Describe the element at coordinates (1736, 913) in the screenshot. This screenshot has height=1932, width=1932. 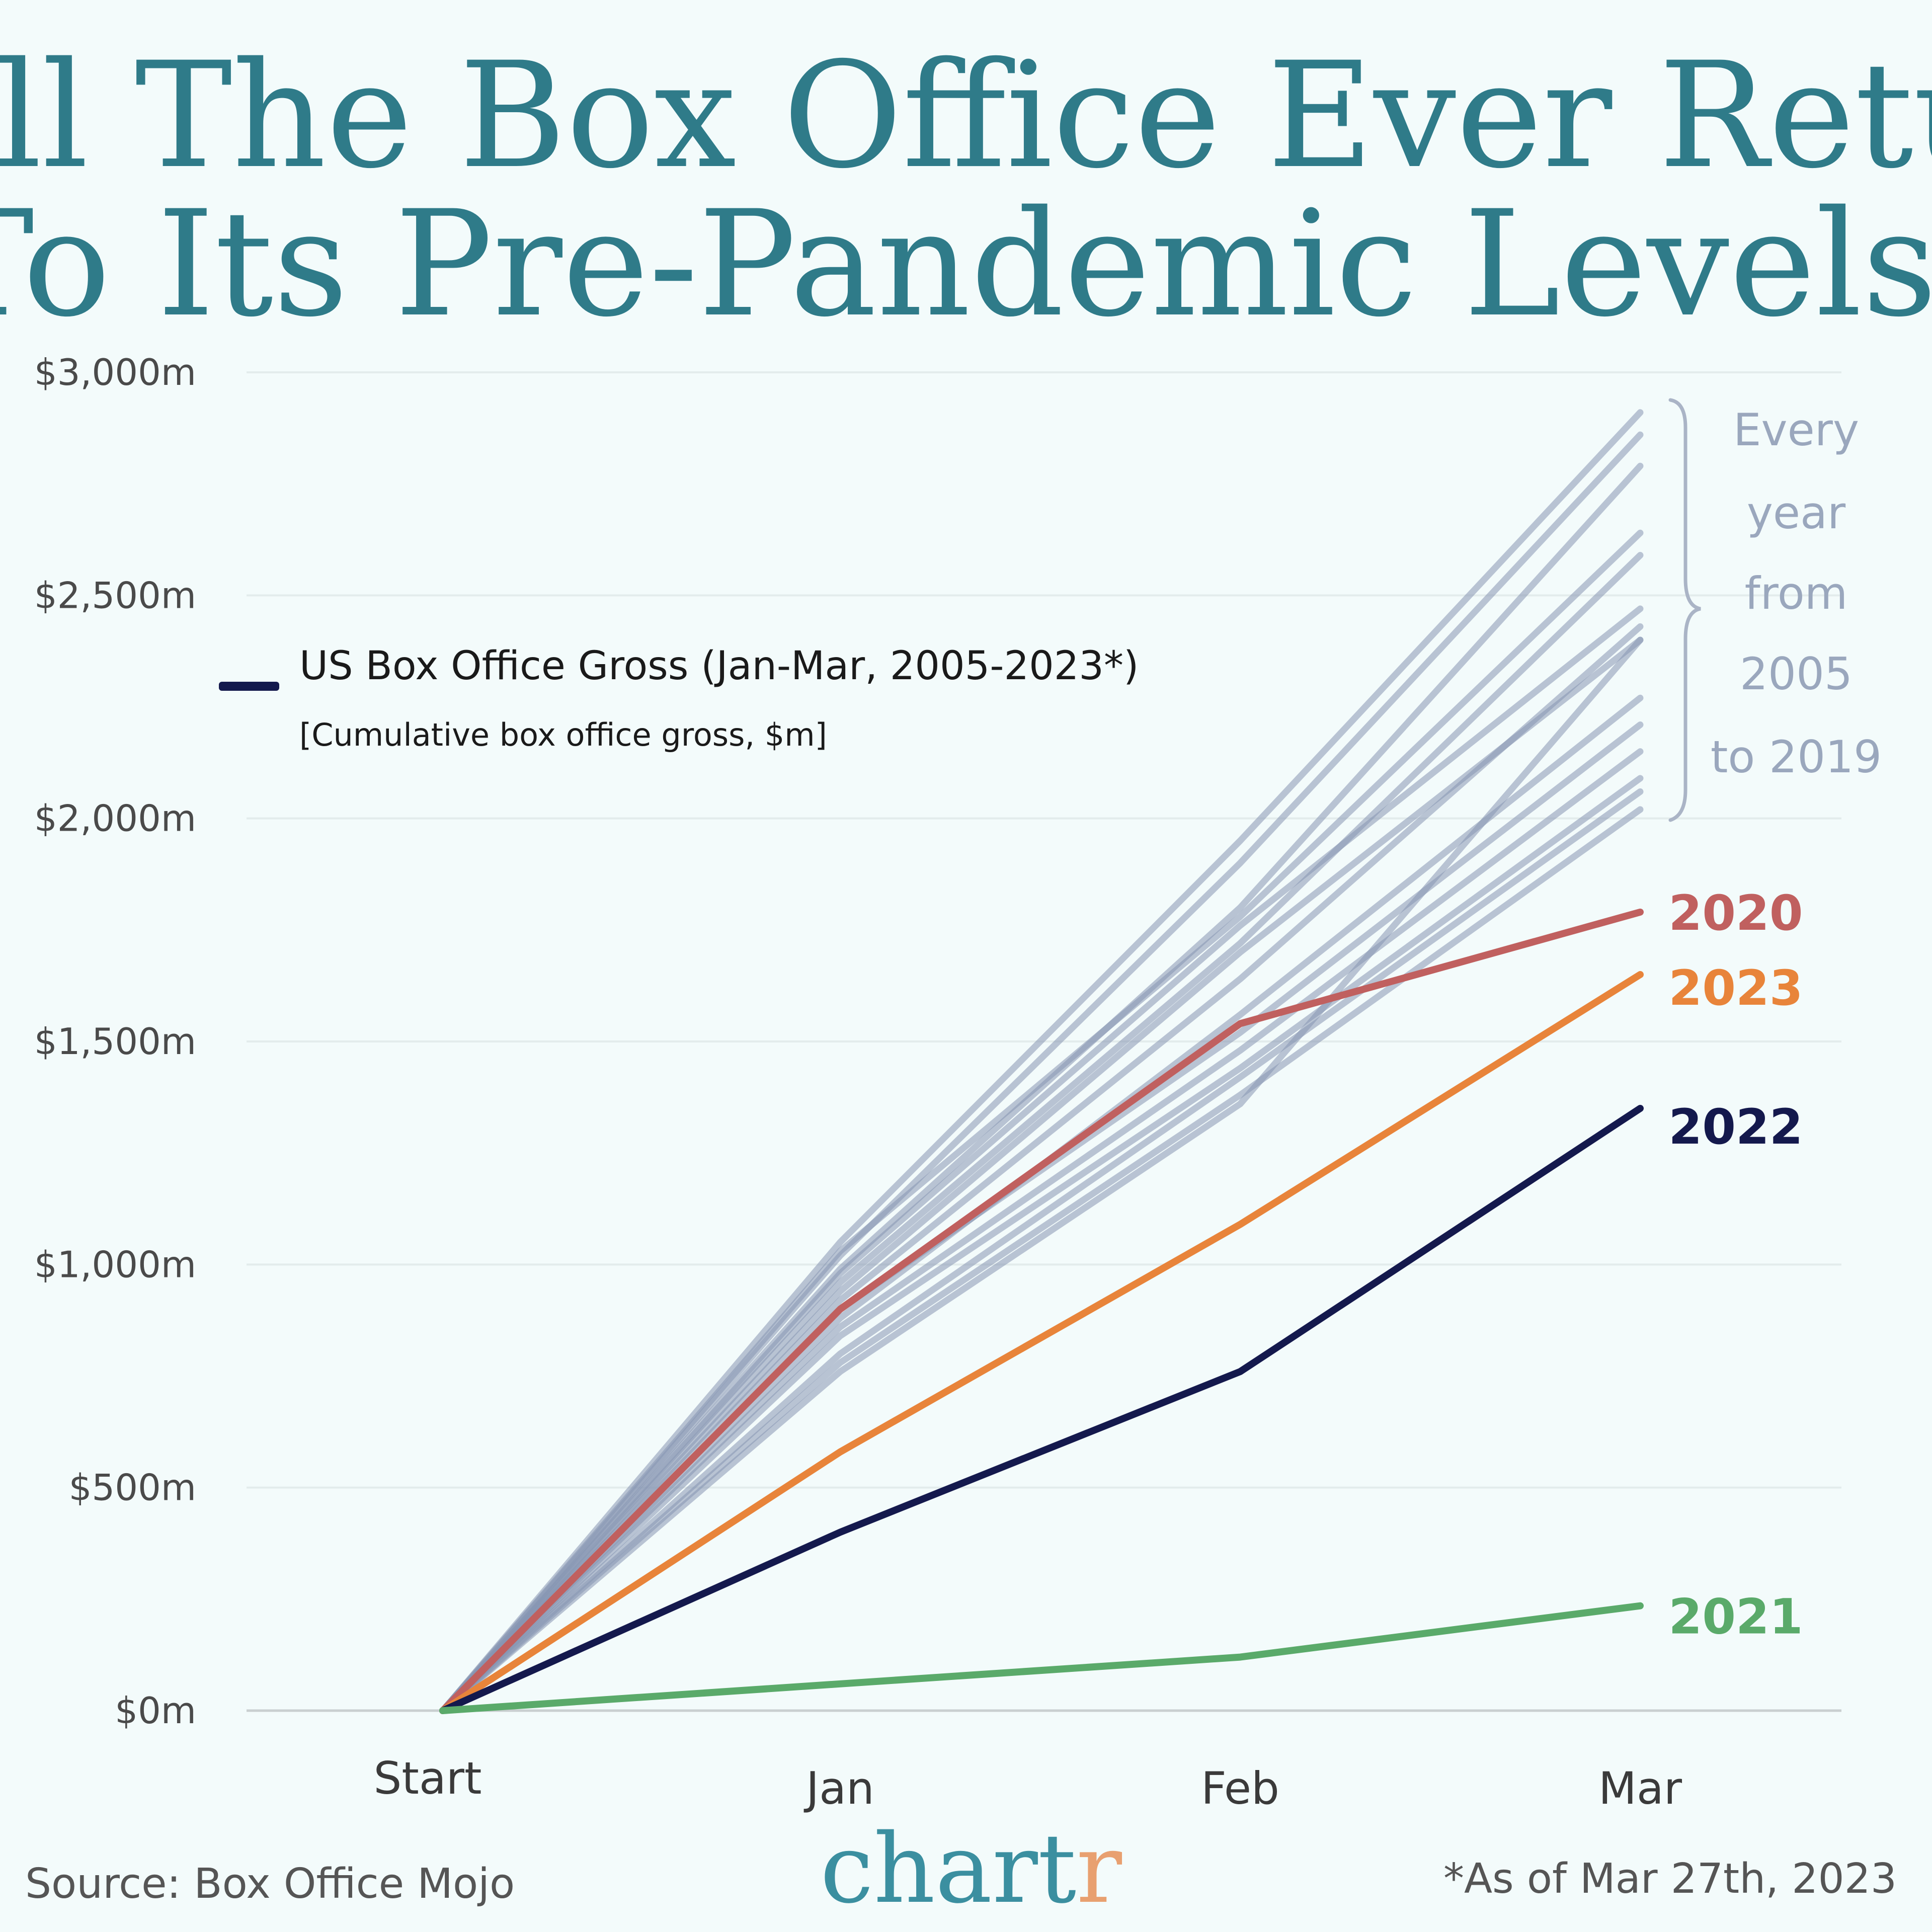
I see `series-end-label-2020: 2020` at that location.